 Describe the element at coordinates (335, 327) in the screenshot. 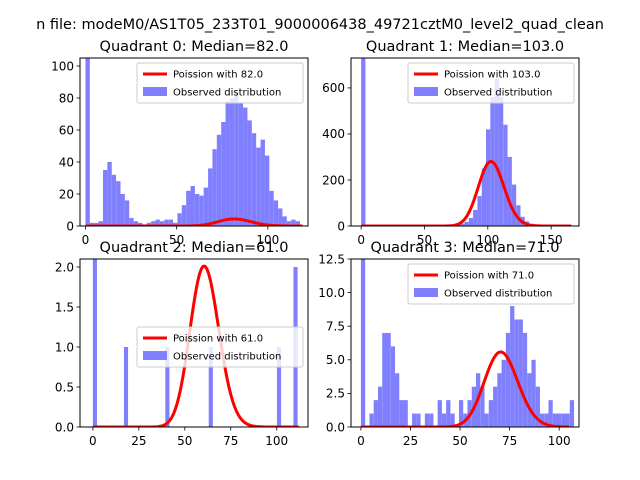

I see `y-tick-label: 7.5` at that location.